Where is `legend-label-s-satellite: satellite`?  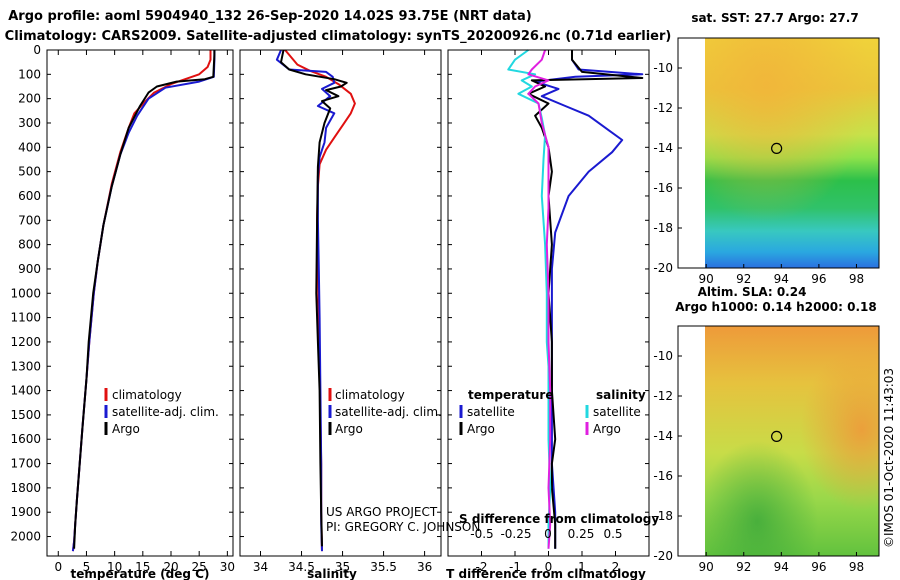 legend-label-s-satellite: satellite is located at coordinates (617, 412).